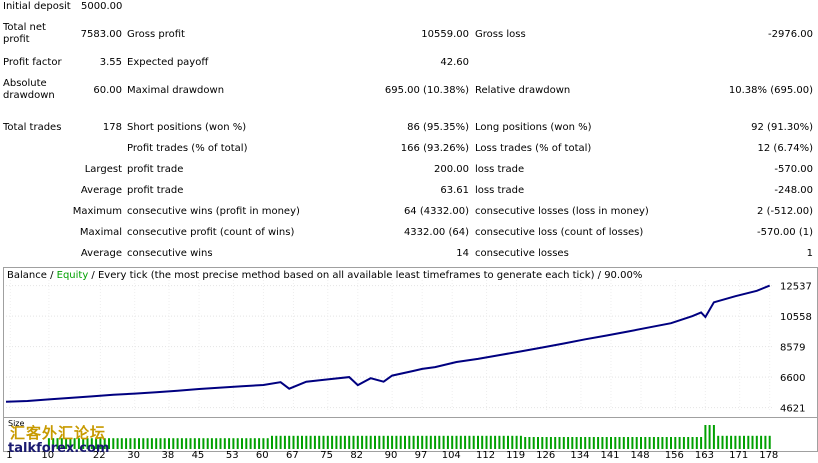  I want to click on gross-profit-value: 10559.00, so click(445, 34).